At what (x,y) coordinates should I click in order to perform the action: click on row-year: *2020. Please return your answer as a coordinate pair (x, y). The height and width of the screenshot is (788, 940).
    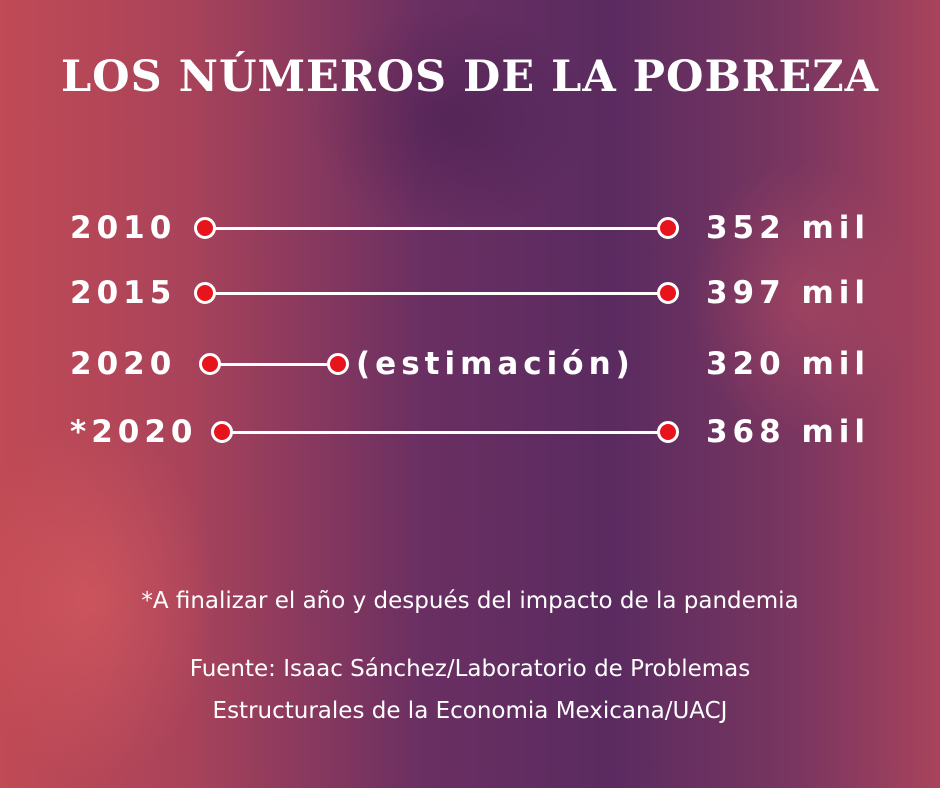
    Looking at the image, I should click on (134, 432).